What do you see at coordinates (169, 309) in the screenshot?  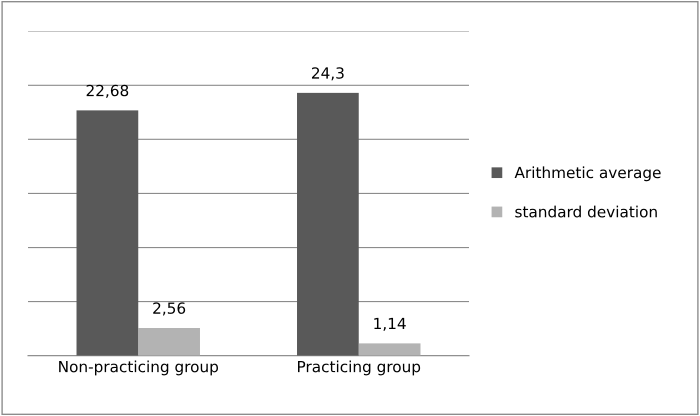 I see `data-label: 2,56` at bounding box center [169, 309].